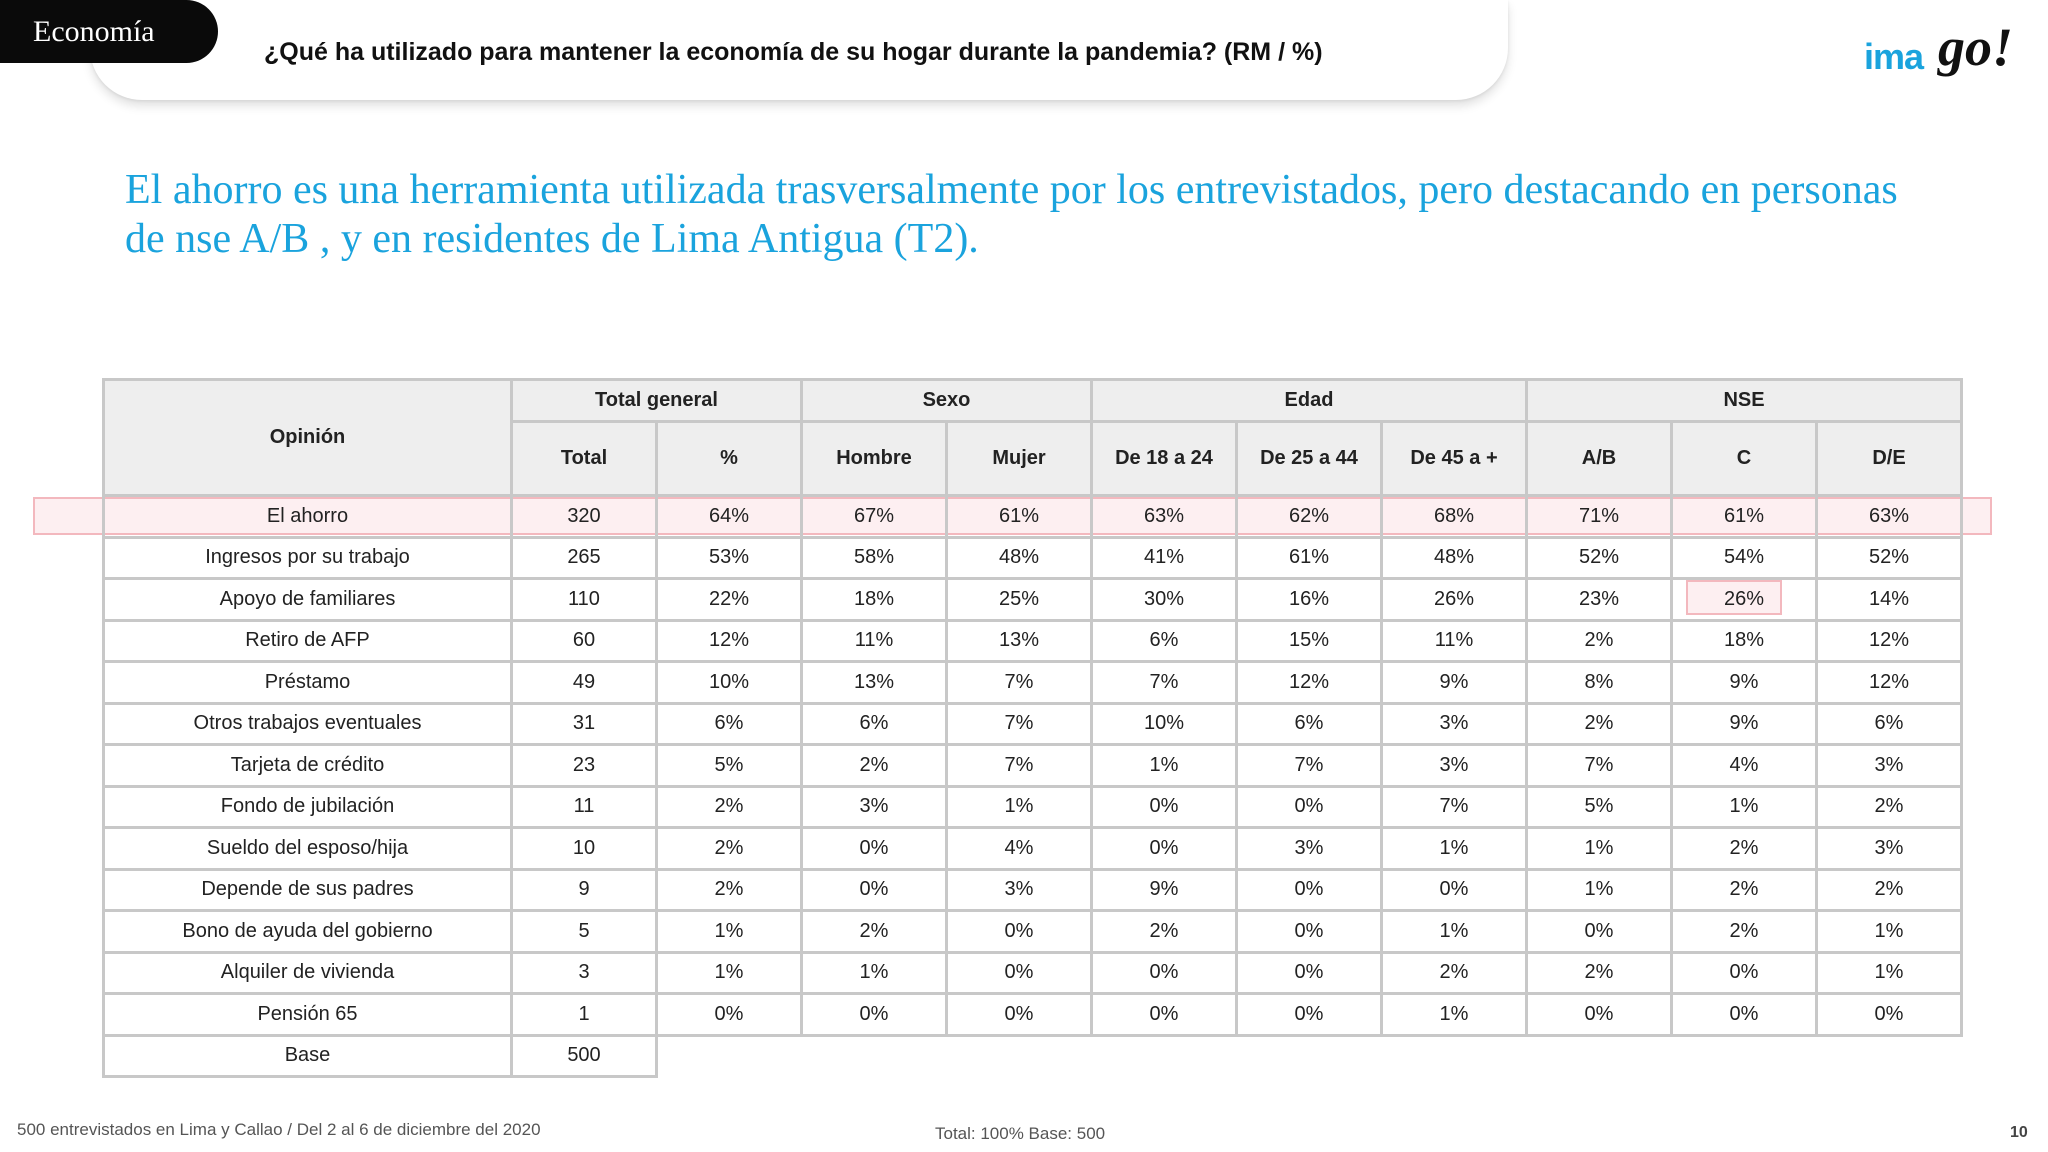  I want to click on table-cell: 4%, so click(1019, 848).